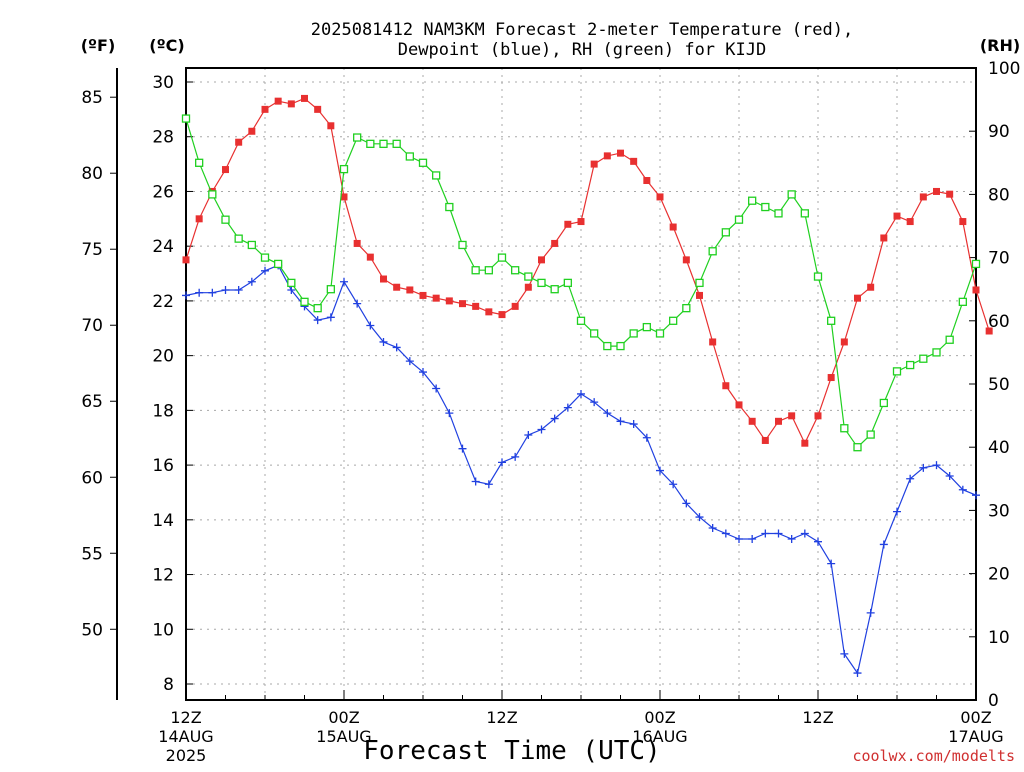 The width and height of the screenshot is (1024, 772). What do you see at coordinates (659, 736) in the screenshot?
I see `x-tick-date: 16AUG` at bounding box center [659, 736].